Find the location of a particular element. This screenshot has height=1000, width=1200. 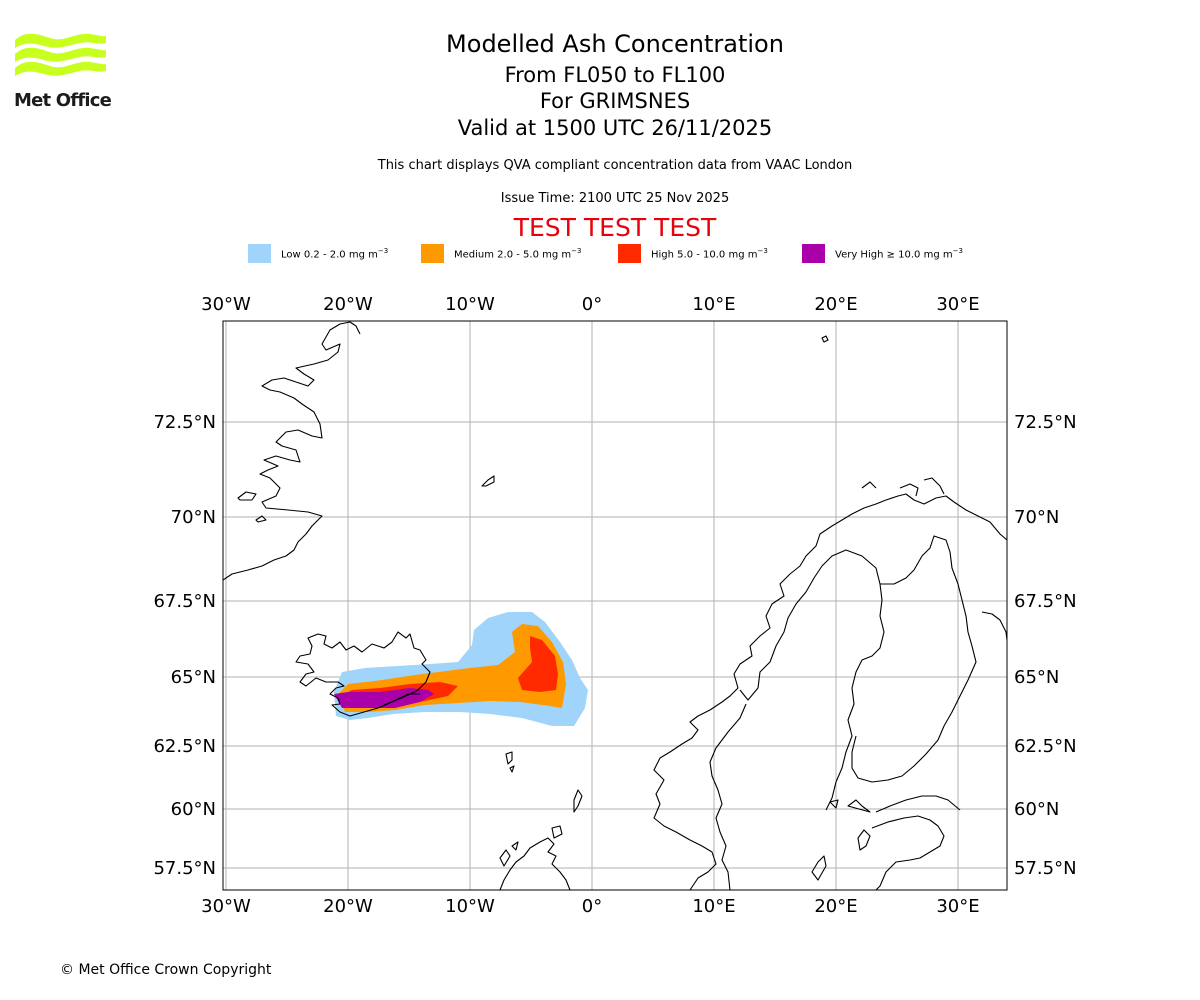

copyright-notice: © Met Office Crown Copyright is located at coordinates (166, 970).